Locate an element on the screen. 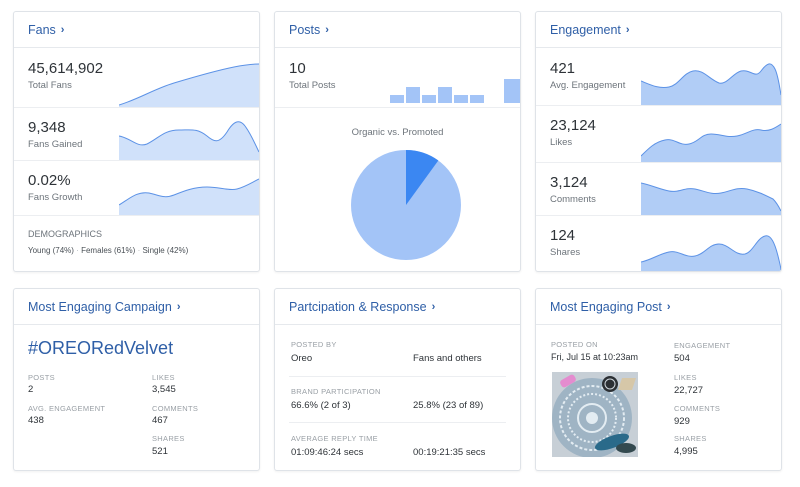  avg-engagement-sparkline is located at coordinates (711, 84).